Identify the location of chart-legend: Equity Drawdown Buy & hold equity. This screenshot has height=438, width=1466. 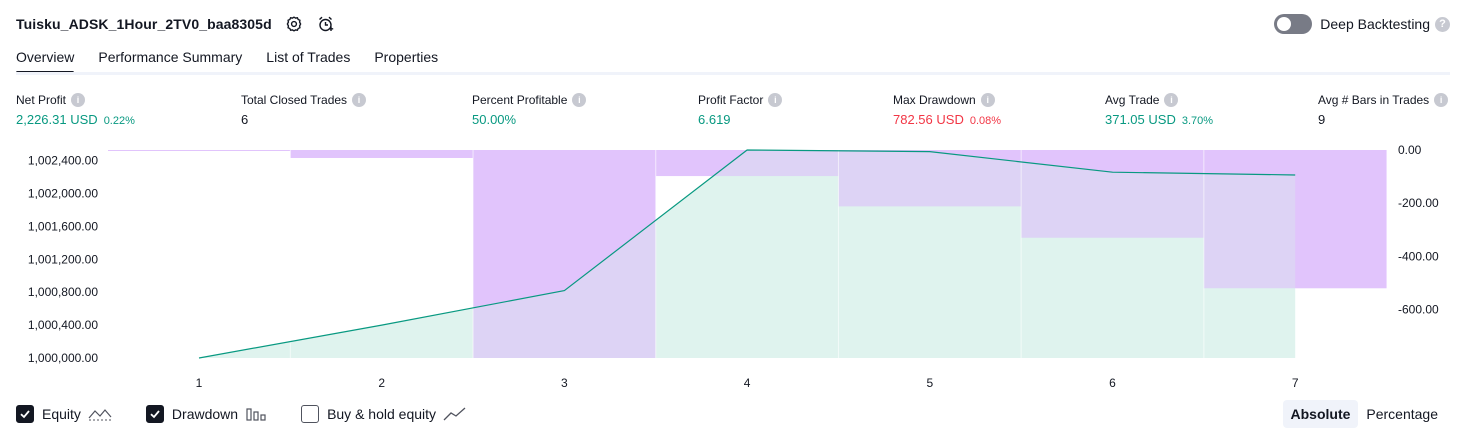
(258, 414).